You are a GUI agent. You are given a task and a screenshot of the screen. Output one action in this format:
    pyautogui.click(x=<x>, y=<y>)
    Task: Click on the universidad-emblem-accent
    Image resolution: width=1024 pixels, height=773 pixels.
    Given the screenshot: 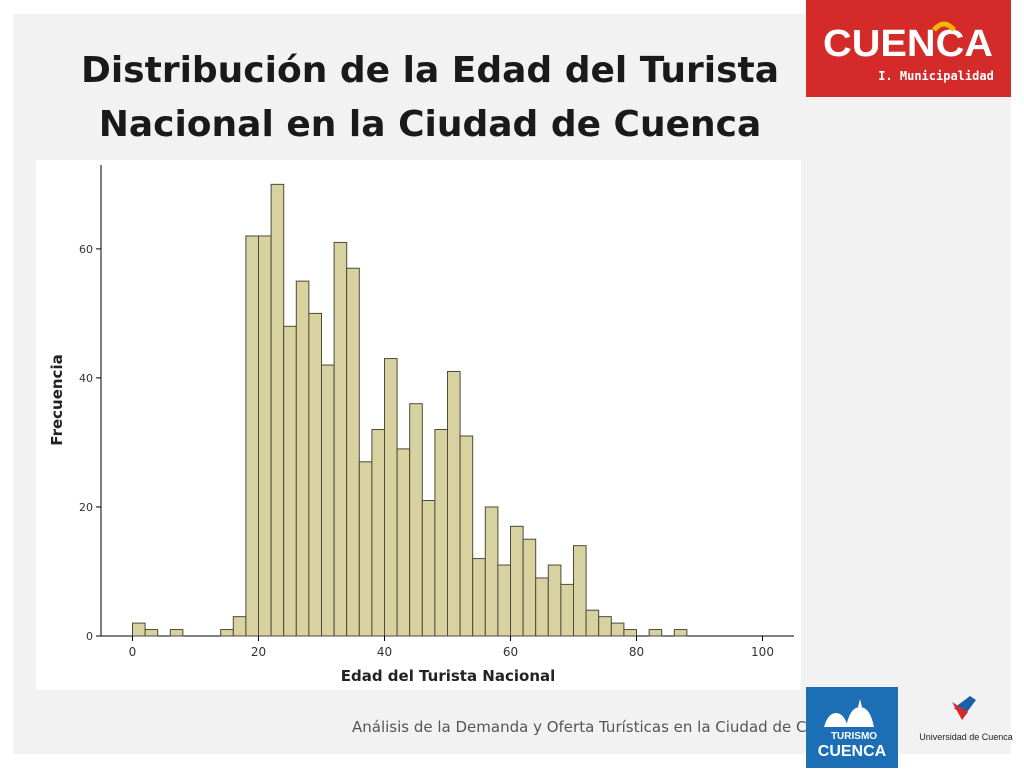 What is the action you would take?
    pyautogui.click(x=960, y=711)
    